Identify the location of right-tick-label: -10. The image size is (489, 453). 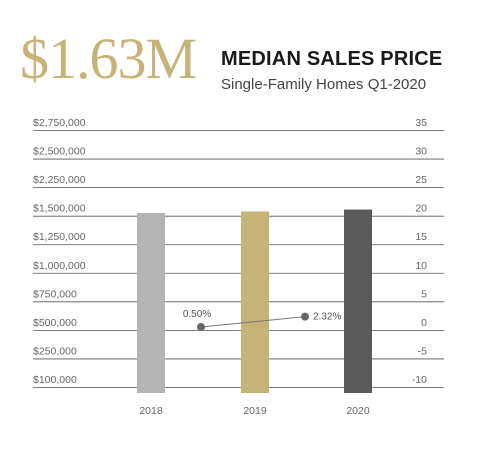
(419, 380).